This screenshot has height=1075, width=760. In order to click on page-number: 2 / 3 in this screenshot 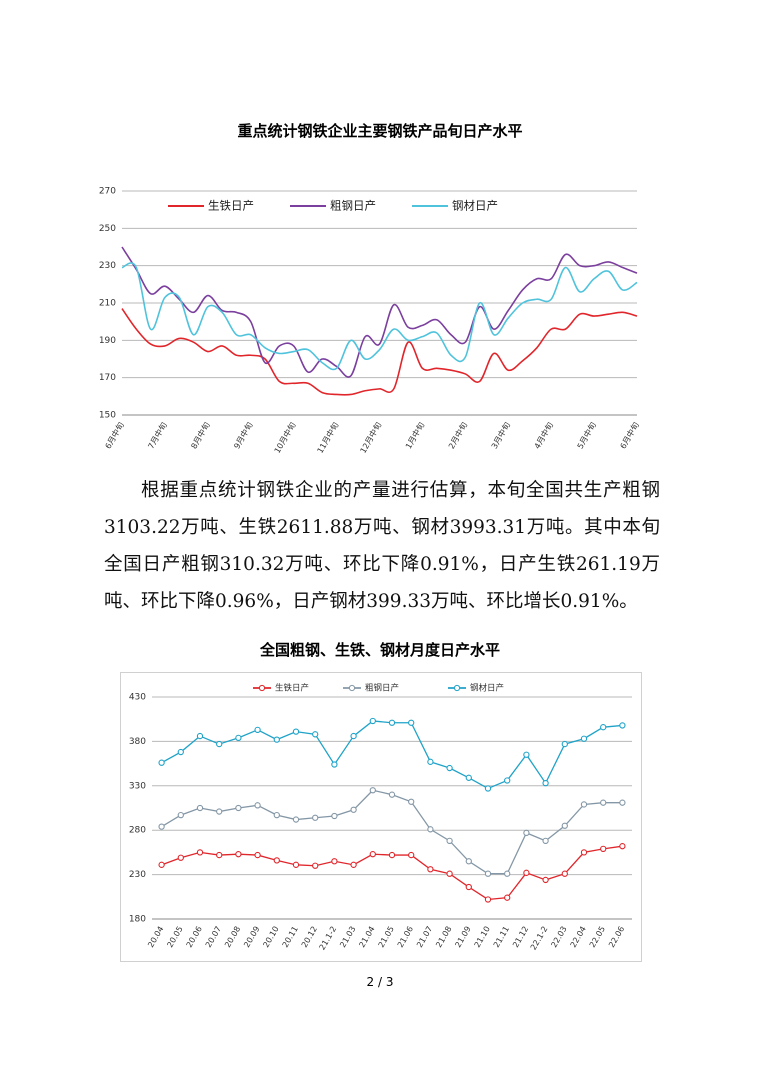, I will do `click(380, 982)`.